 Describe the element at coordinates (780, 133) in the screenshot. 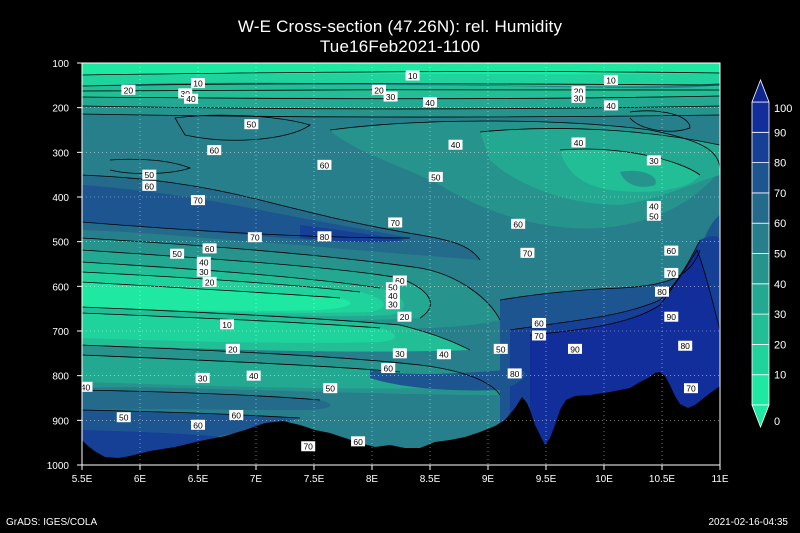

I see `colorbar-tick-label: 90` at that location.